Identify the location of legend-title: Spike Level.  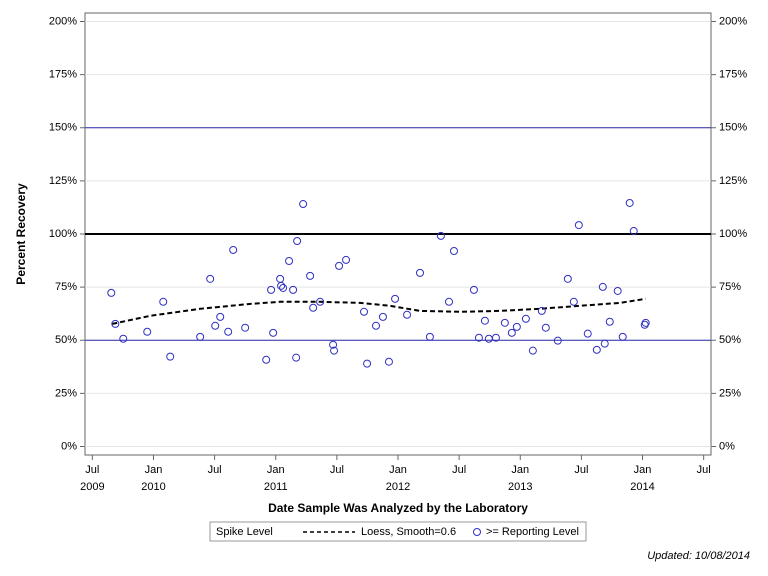
(244, 532).